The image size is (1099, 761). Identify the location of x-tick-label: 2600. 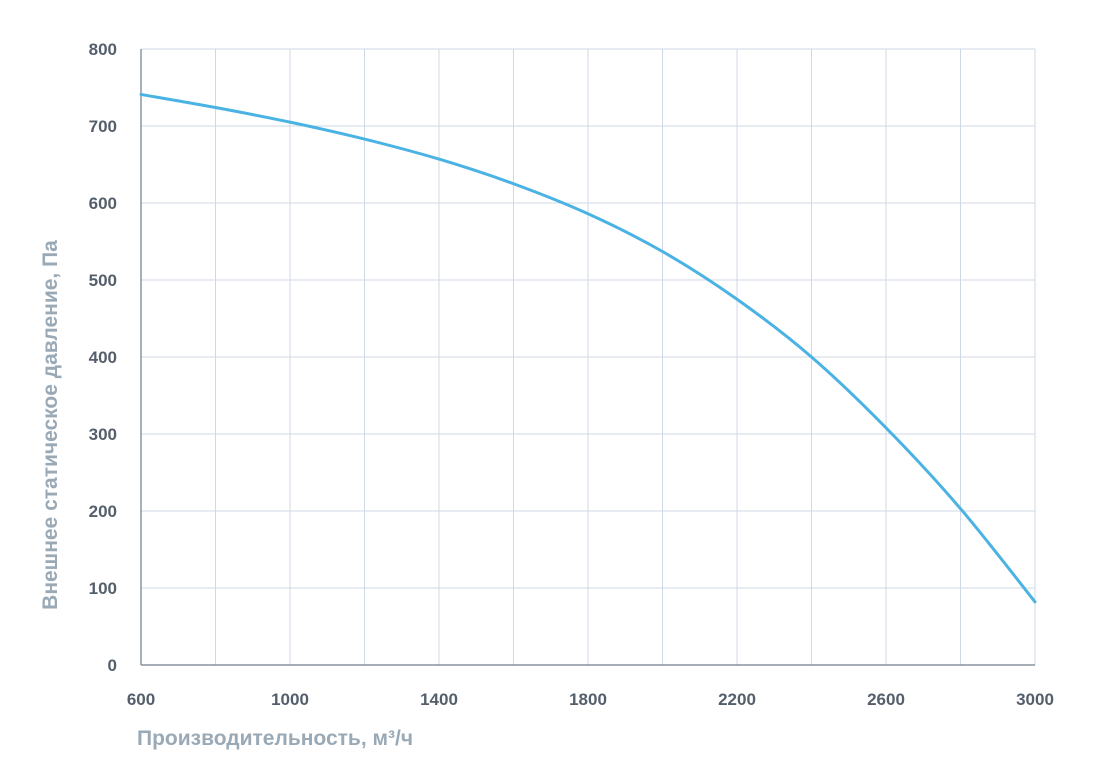
(886, 699).